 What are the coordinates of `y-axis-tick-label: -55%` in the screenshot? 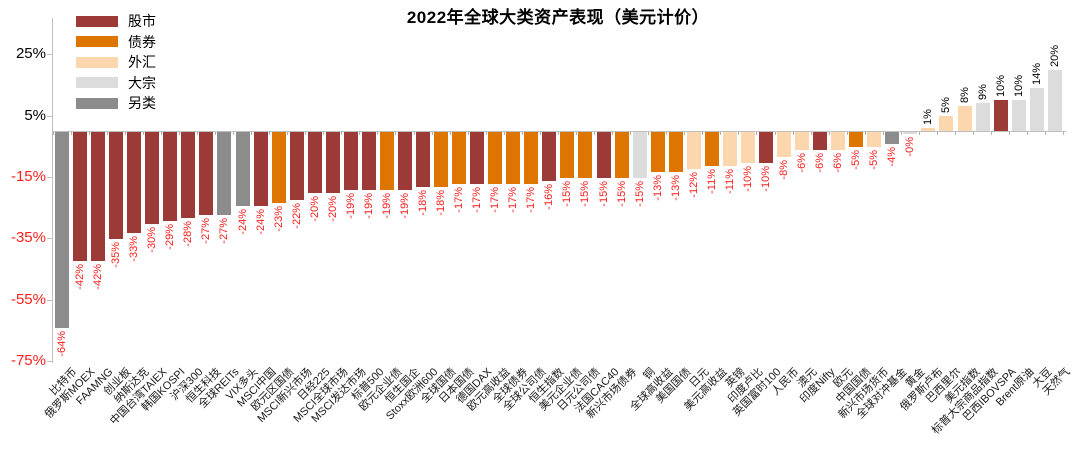 It's located at (28, 299).